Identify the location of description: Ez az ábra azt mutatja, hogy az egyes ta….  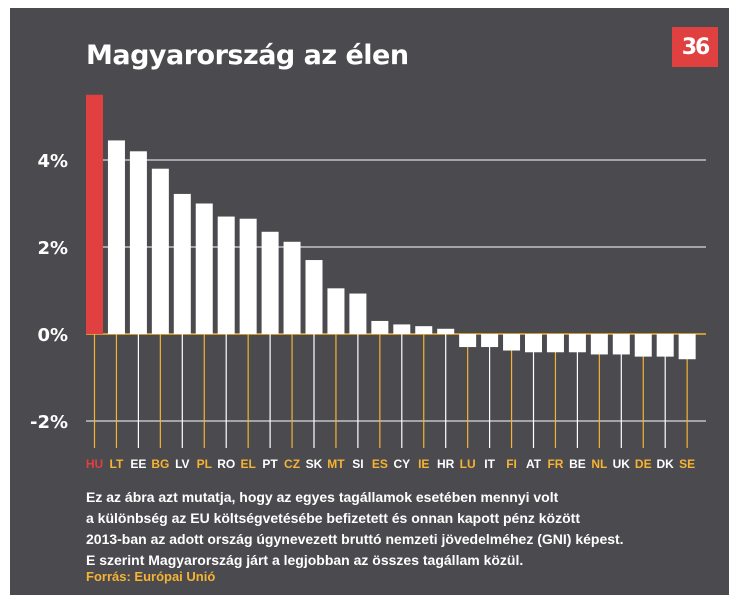
(355, 529).